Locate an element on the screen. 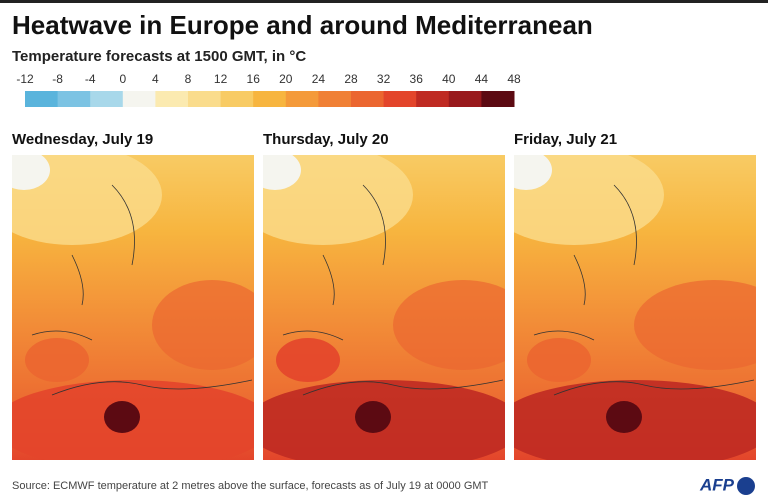  legend-tick: 0 is located at coordinates (122, 79).